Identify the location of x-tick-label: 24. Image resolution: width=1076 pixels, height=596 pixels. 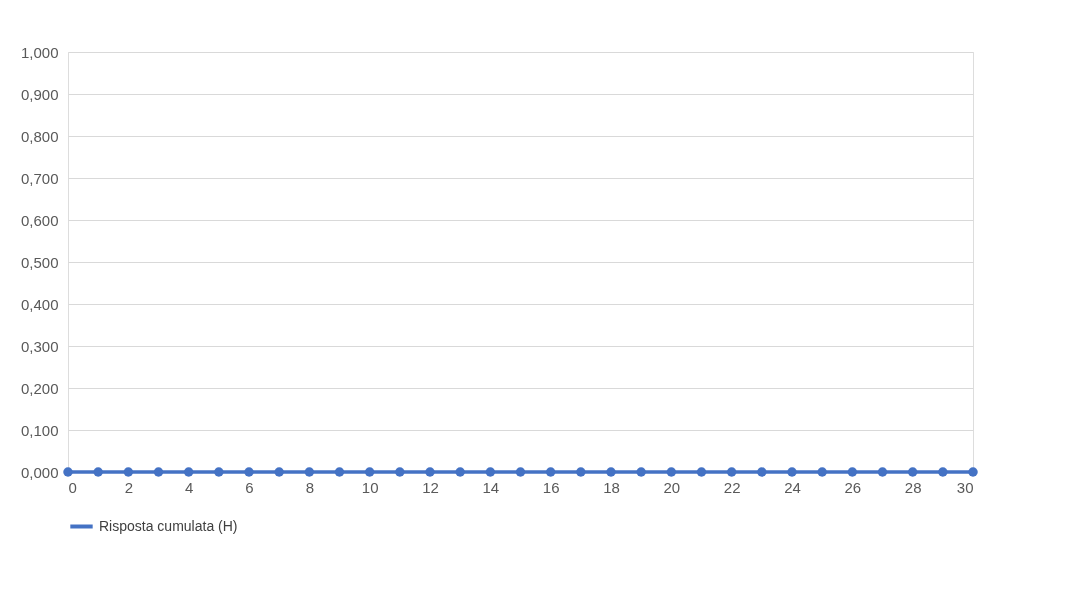
(792, 487).